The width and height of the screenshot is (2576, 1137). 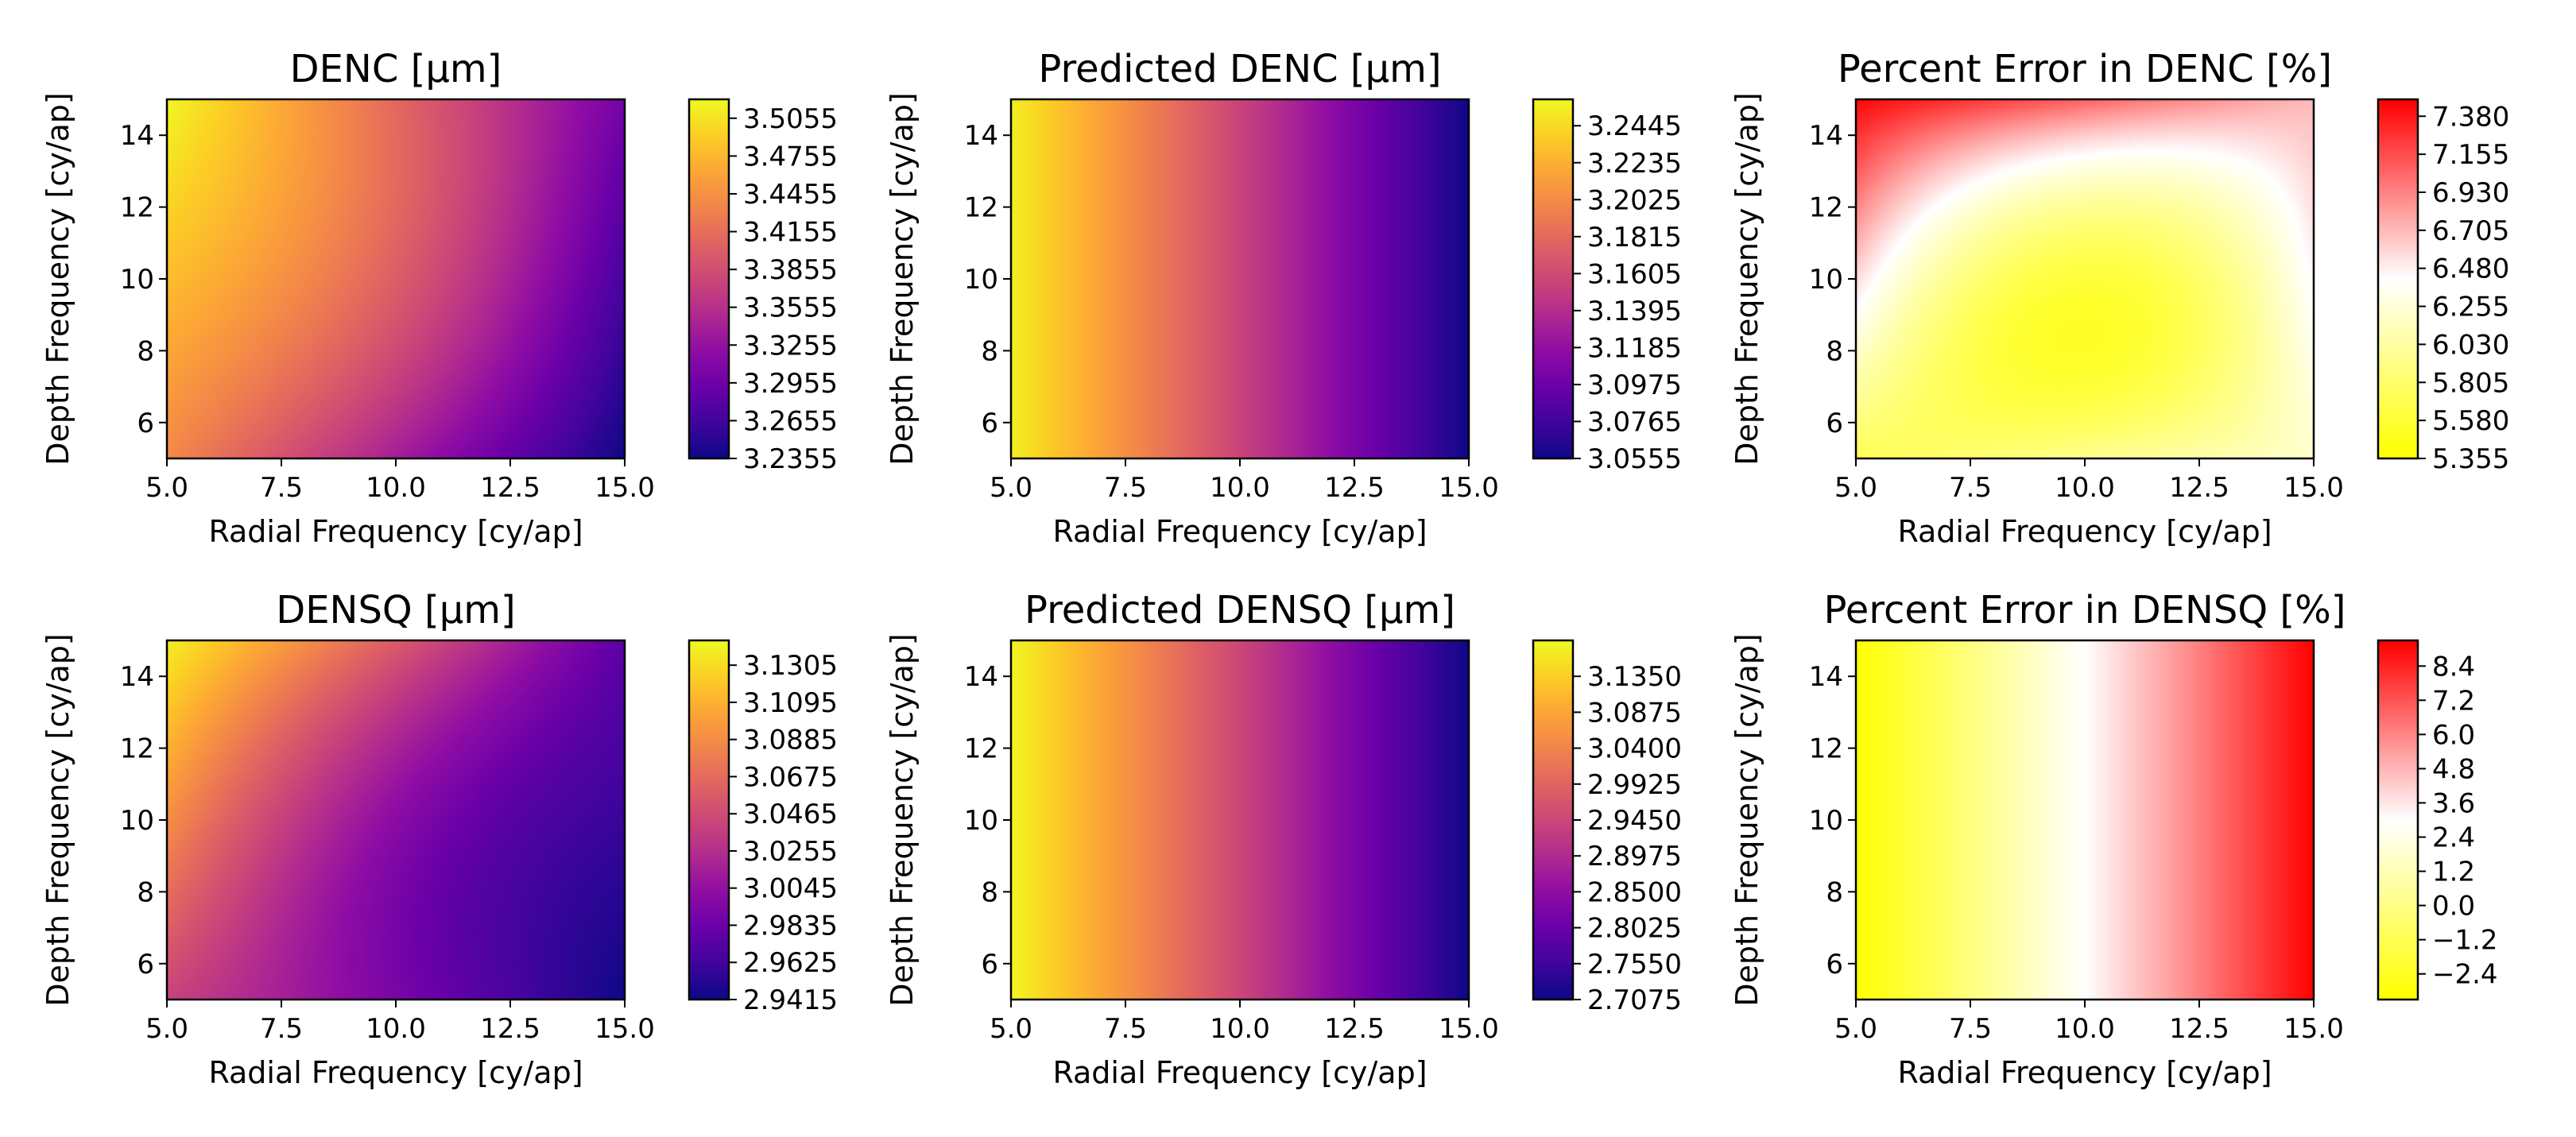 I want to click on colorbar-tick-label: 2.9925, so click(x=1634, y=785).